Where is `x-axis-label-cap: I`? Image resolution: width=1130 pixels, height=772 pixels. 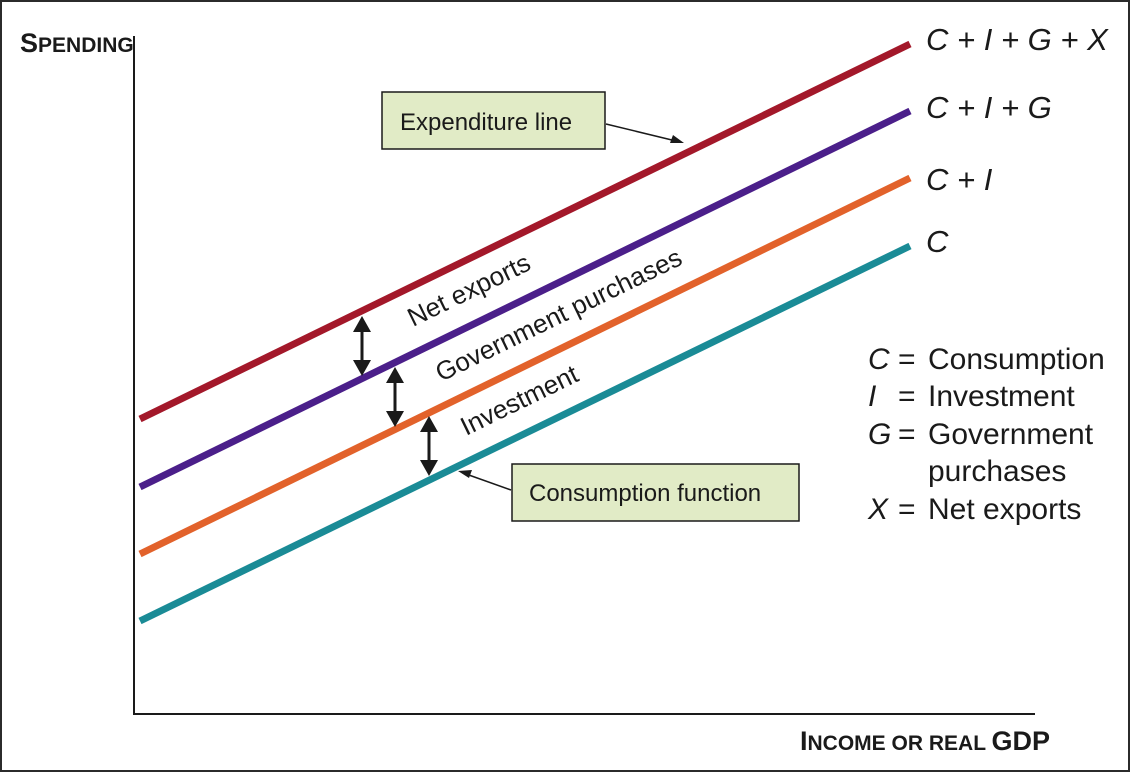 x-axis-label-cap: I is located at coordinates (804, 741).